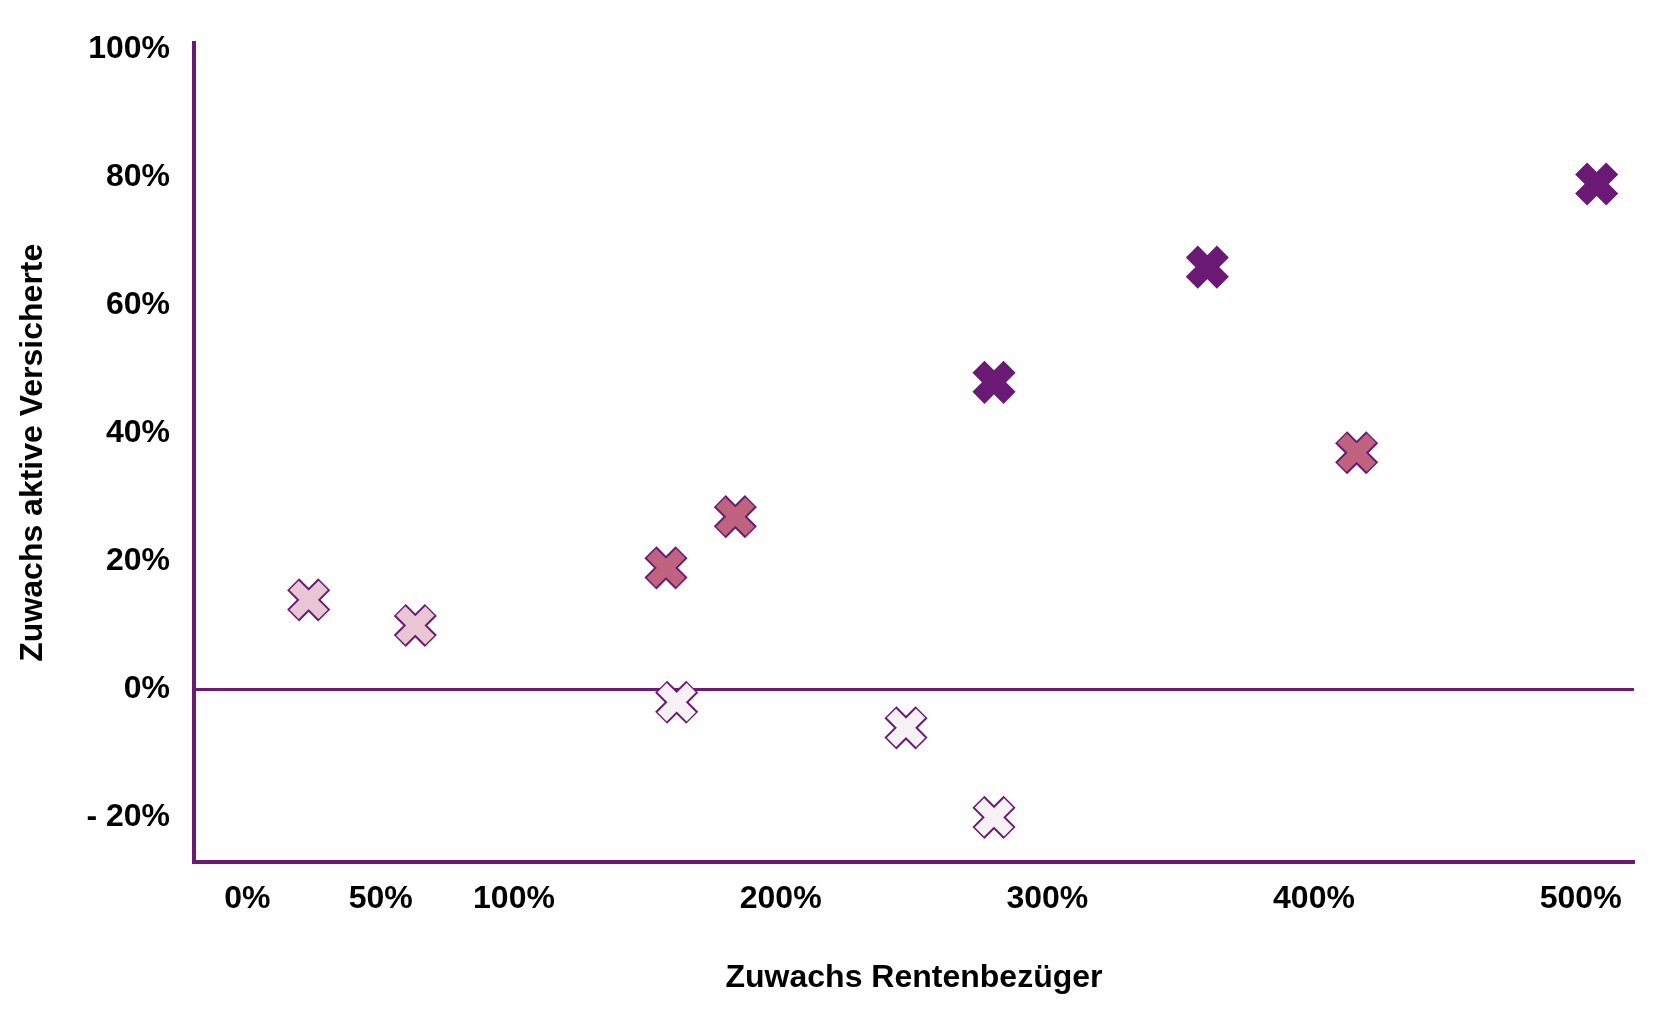 Image resolution: width=1673 pixels, height=1011 pixels. I want to click on y-axis-title: Zuwachs aktive Versicherte, so click(31, 452).